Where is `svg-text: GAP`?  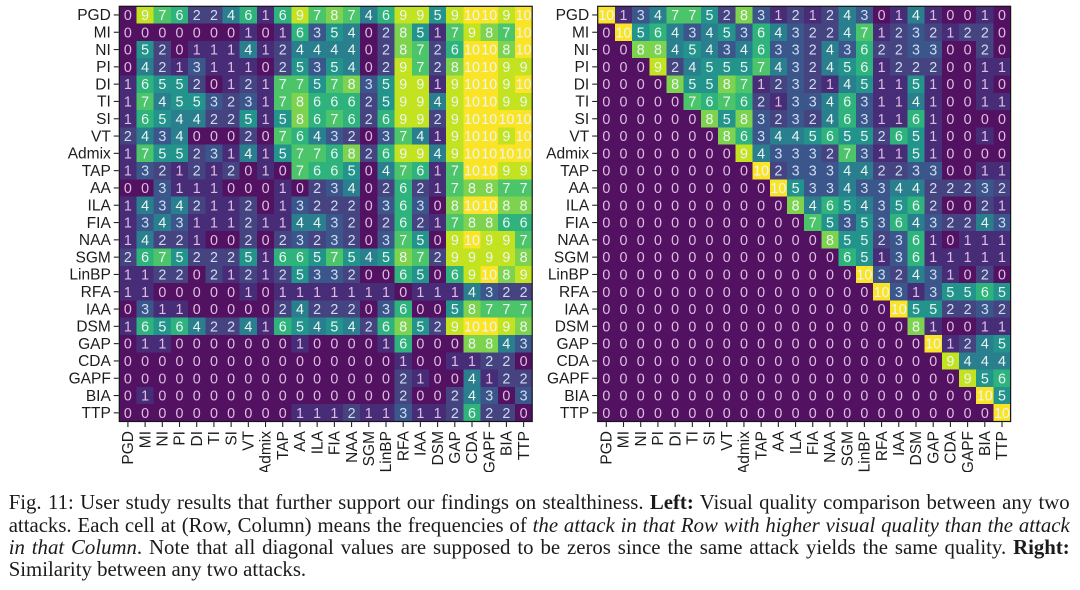
svg-text: GAP is located at coordinates (933, 447).